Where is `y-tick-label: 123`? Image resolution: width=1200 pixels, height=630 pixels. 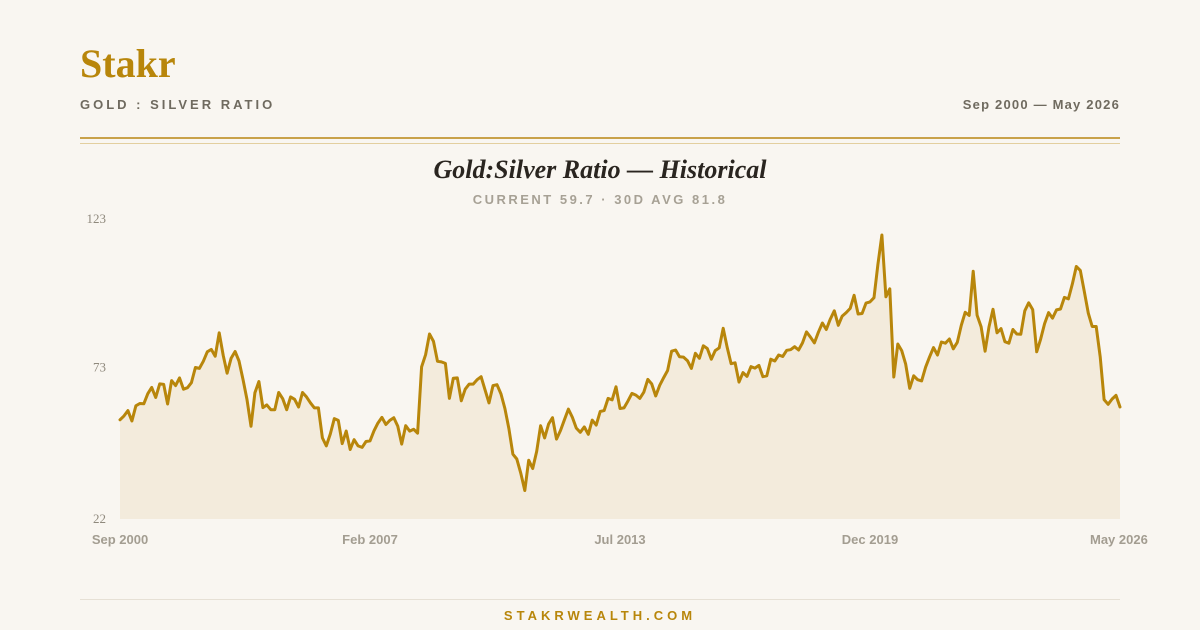 y-tick-label: 123 is located at coordinates (97, 218).